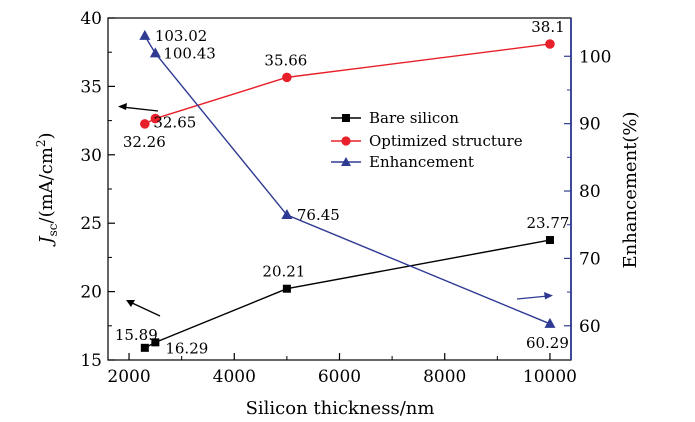  What do you see at coordinates (547, 27) in the screenshot?
I see `data-label: 38.1` at bounding box center [547, 27].